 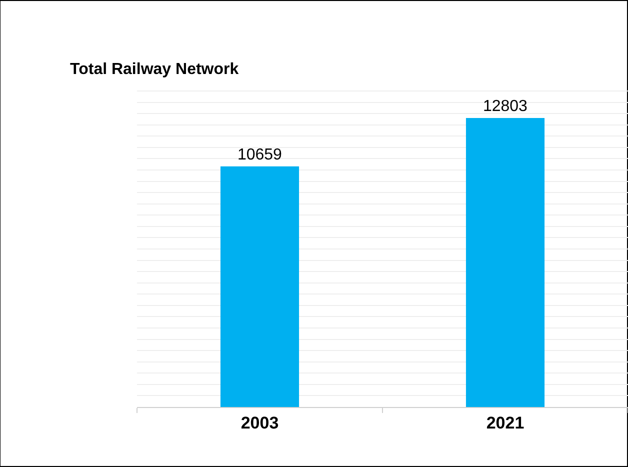 I want to click on data-label: 12803, so click(x=505, y=106).